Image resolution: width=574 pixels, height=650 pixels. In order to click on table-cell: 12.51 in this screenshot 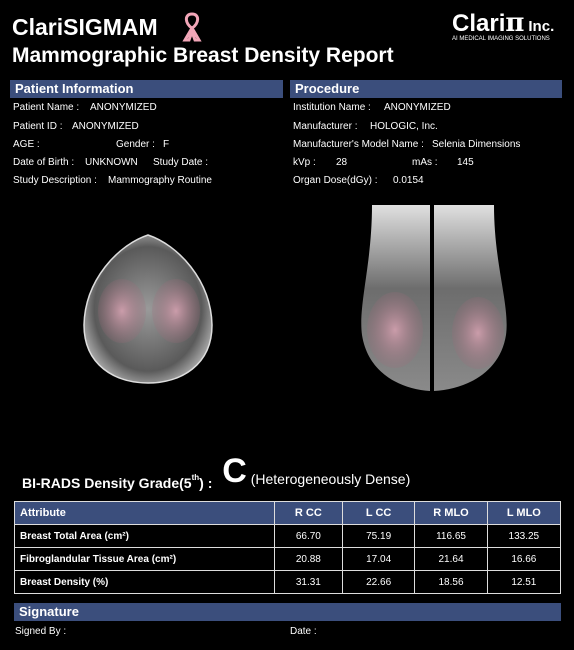, I will do `click(524, 582)`.